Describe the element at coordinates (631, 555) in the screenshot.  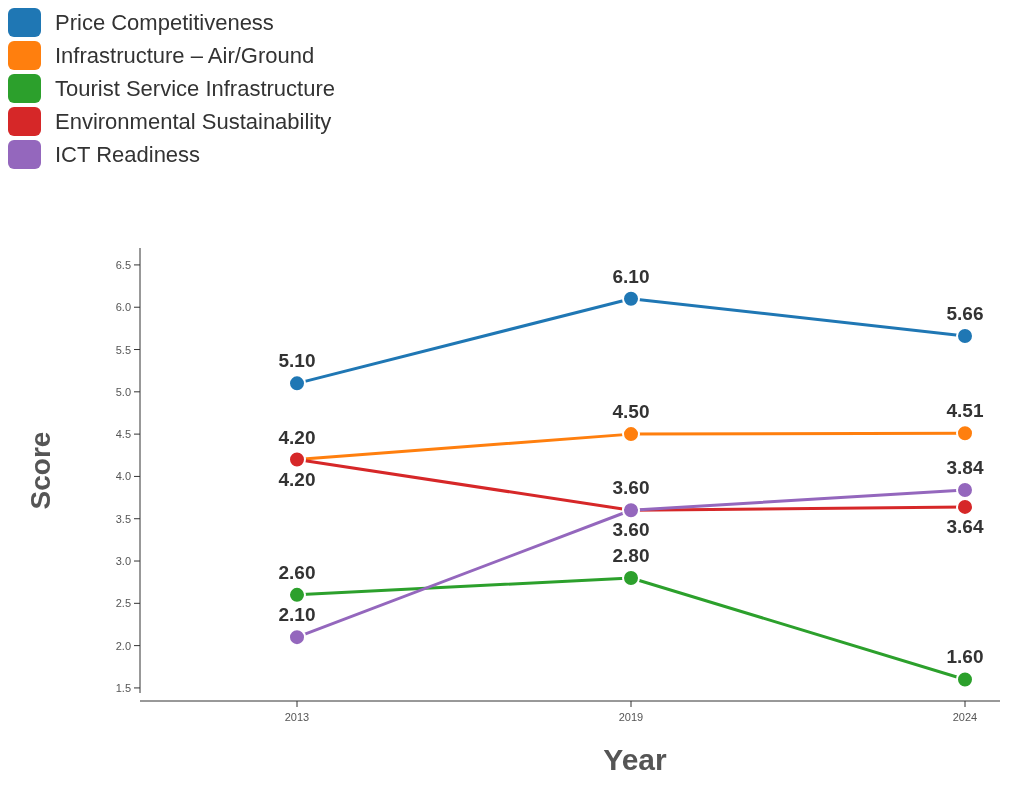
I see `data-label: 2.80` at that location.